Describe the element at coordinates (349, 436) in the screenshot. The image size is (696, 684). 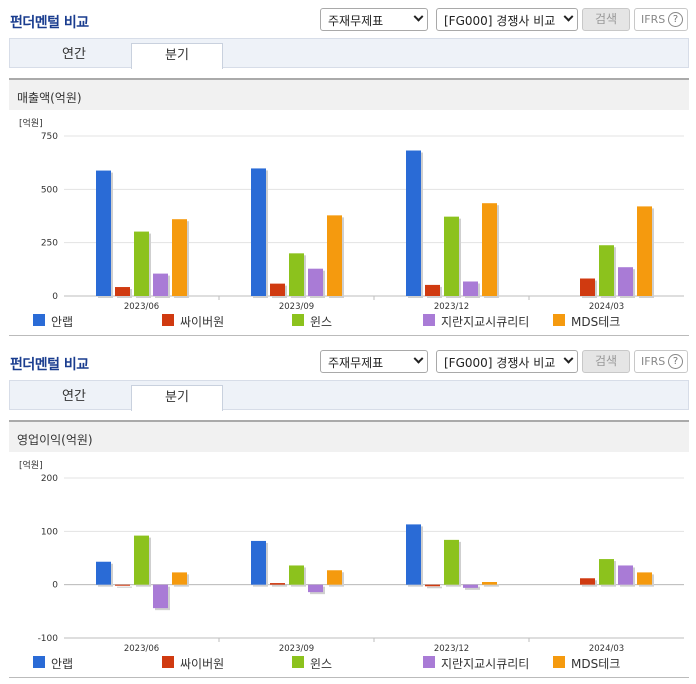
I see `metric-title: 영업이익(억원)` at that location.